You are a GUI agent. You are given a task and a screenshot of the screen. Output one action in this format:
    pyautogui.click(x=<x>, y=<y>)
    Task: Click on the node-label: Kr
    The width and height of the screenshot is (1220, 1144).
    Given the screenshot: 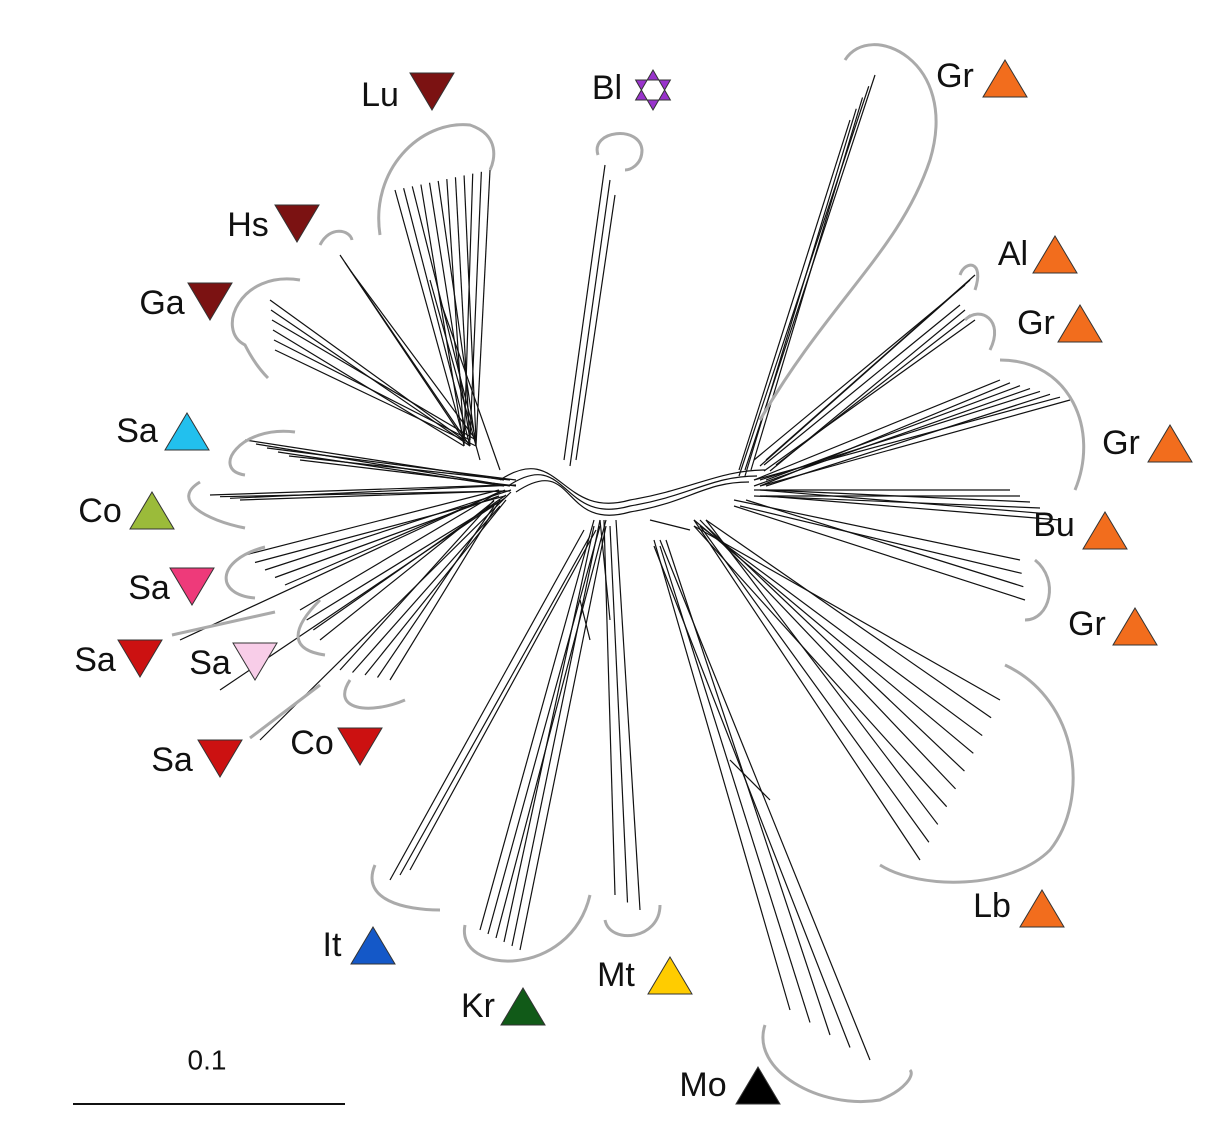 What is the action you would take?
    pyautogui.click(x=478, y=1006)
    